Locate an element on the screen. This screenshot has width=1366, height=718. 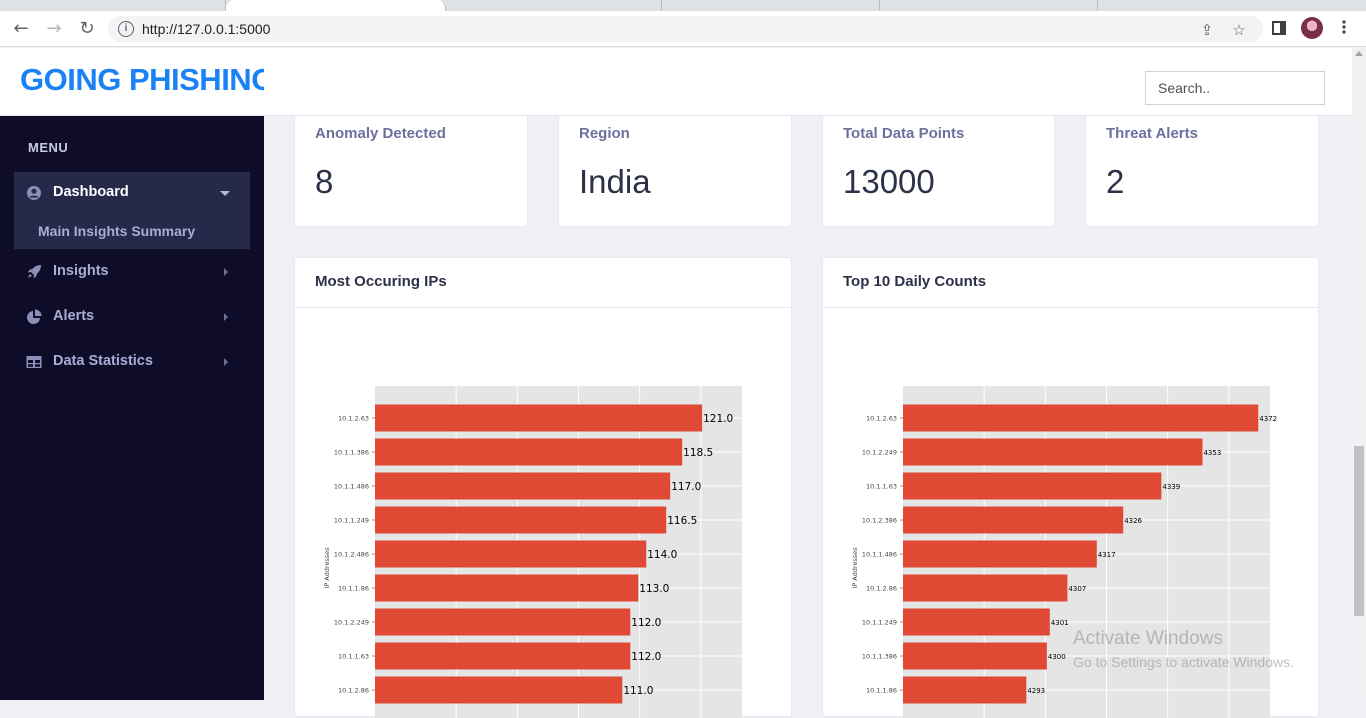
chart-title: Most Occuring IPs is located at coordinates (381, 281).